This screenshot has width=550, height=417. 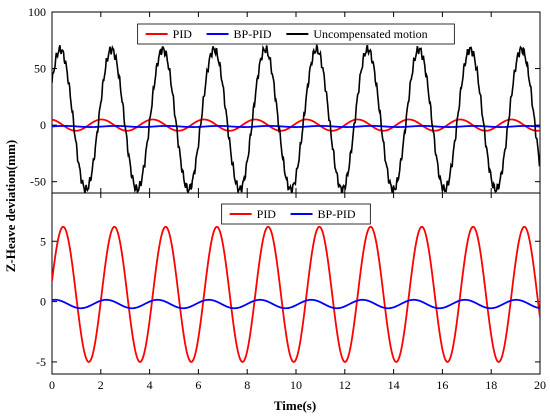 What do you see at coordinates (394, 385) in the screenshot?
I see `x-tick-label: 14` at bounding box center [394, 385].